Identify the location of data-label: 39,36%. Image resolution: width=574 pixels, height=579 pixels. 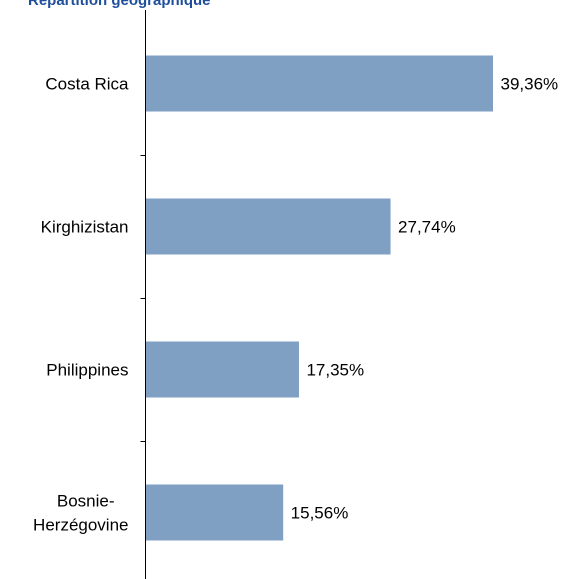
(530, 84).